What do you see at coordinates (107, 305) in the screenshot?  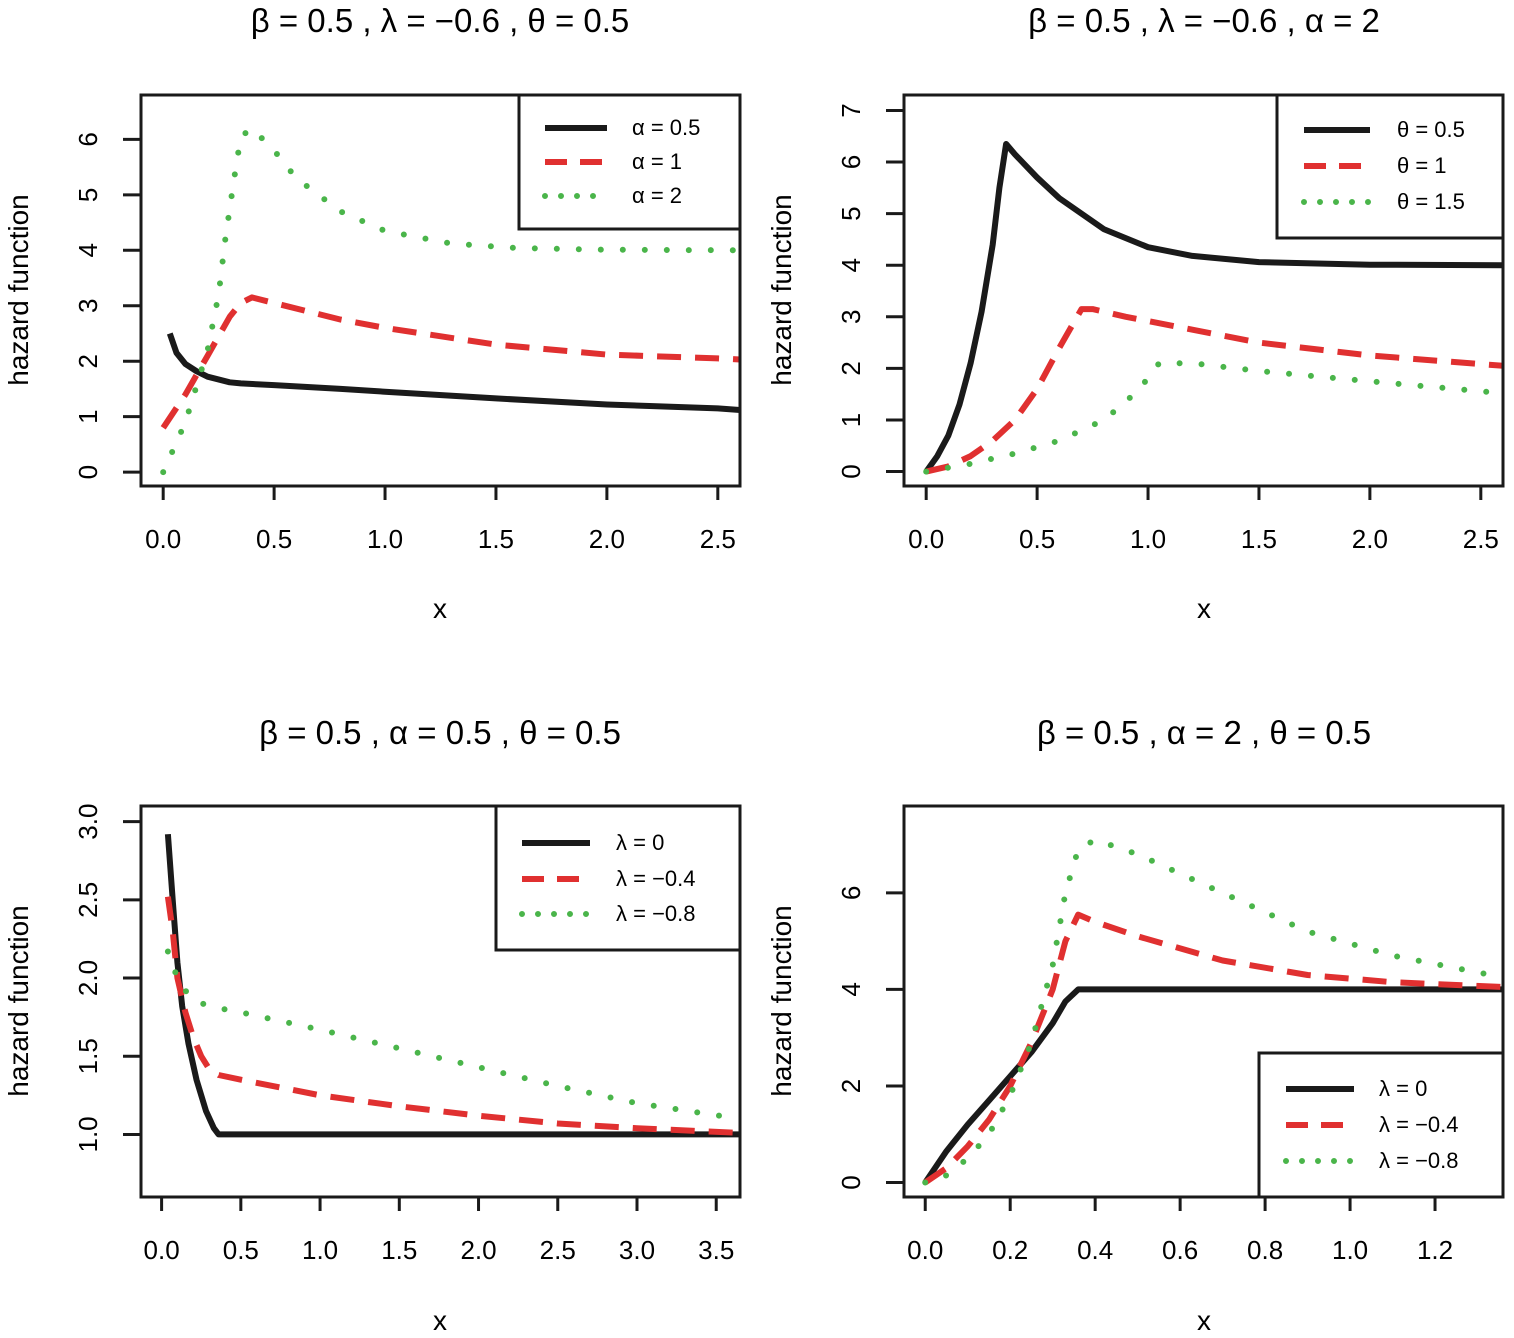 I see `y-axis-ticks: 0 1 2 3 4 5 6` at bounding box center [107, 305].